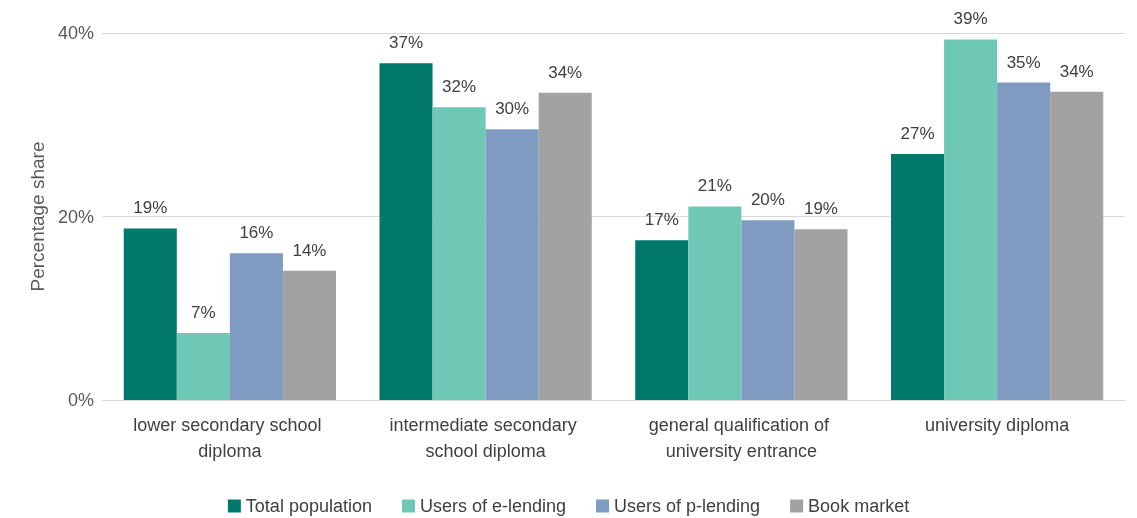 This screenshot has height=518, width=1137. What do you see at coordinates (485, 438) in the screenshot?
I see `x-tick-label: intermediate secondary school diploma` at bounding box center [485, 438].